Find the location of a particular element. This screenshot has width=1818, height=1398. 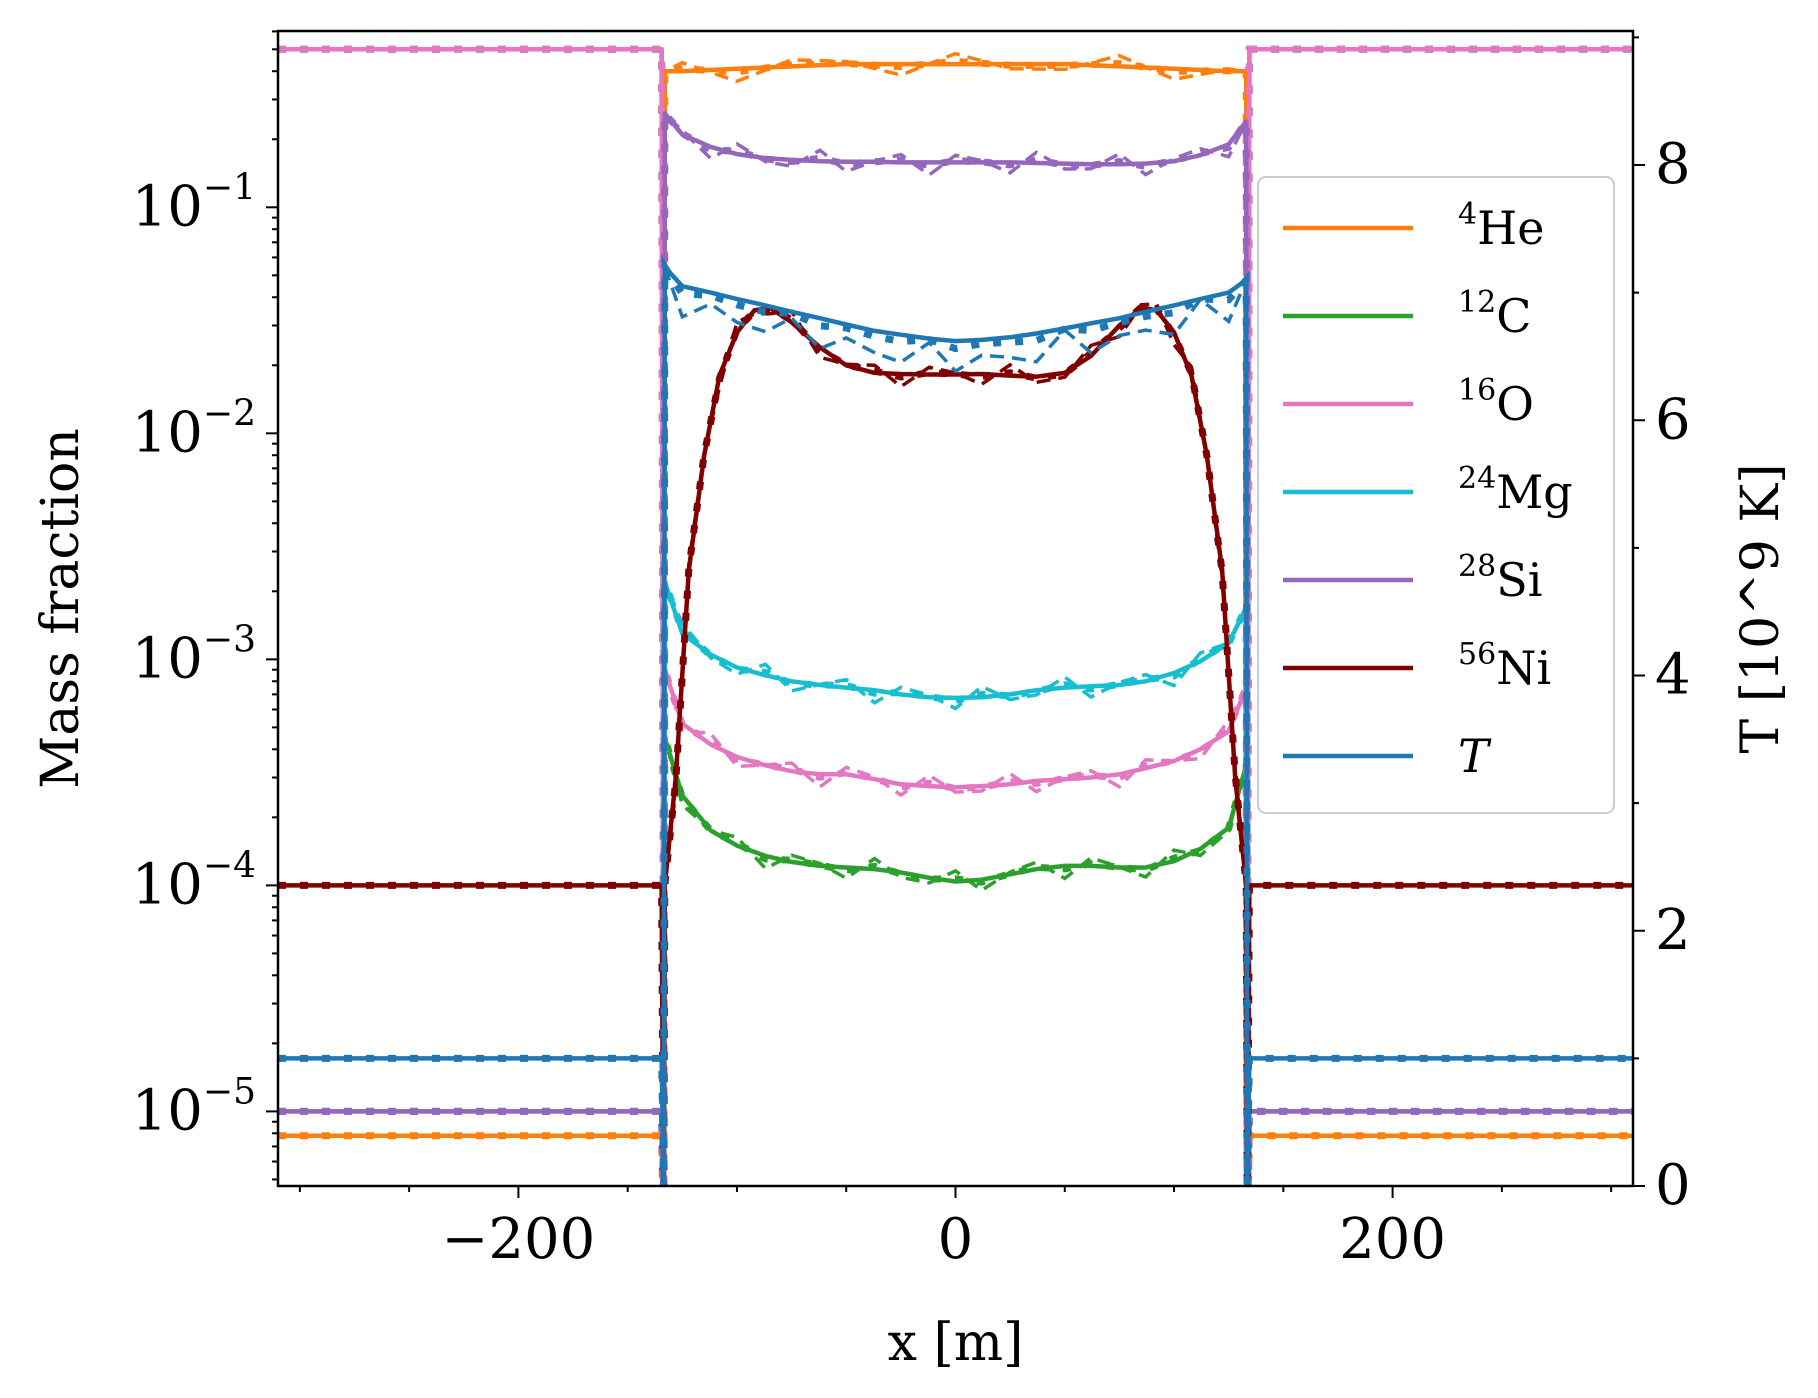

y-axis-right: 0 2 4 6 8 is located at coordinates (1662, 627).